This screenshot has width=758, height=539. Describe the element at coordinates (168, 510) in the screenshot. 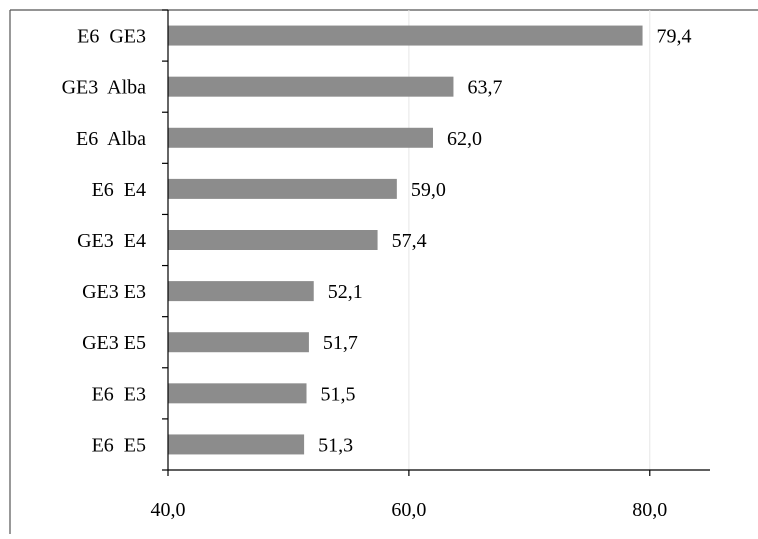

I see `x-tick-label: 40,0` at that location.